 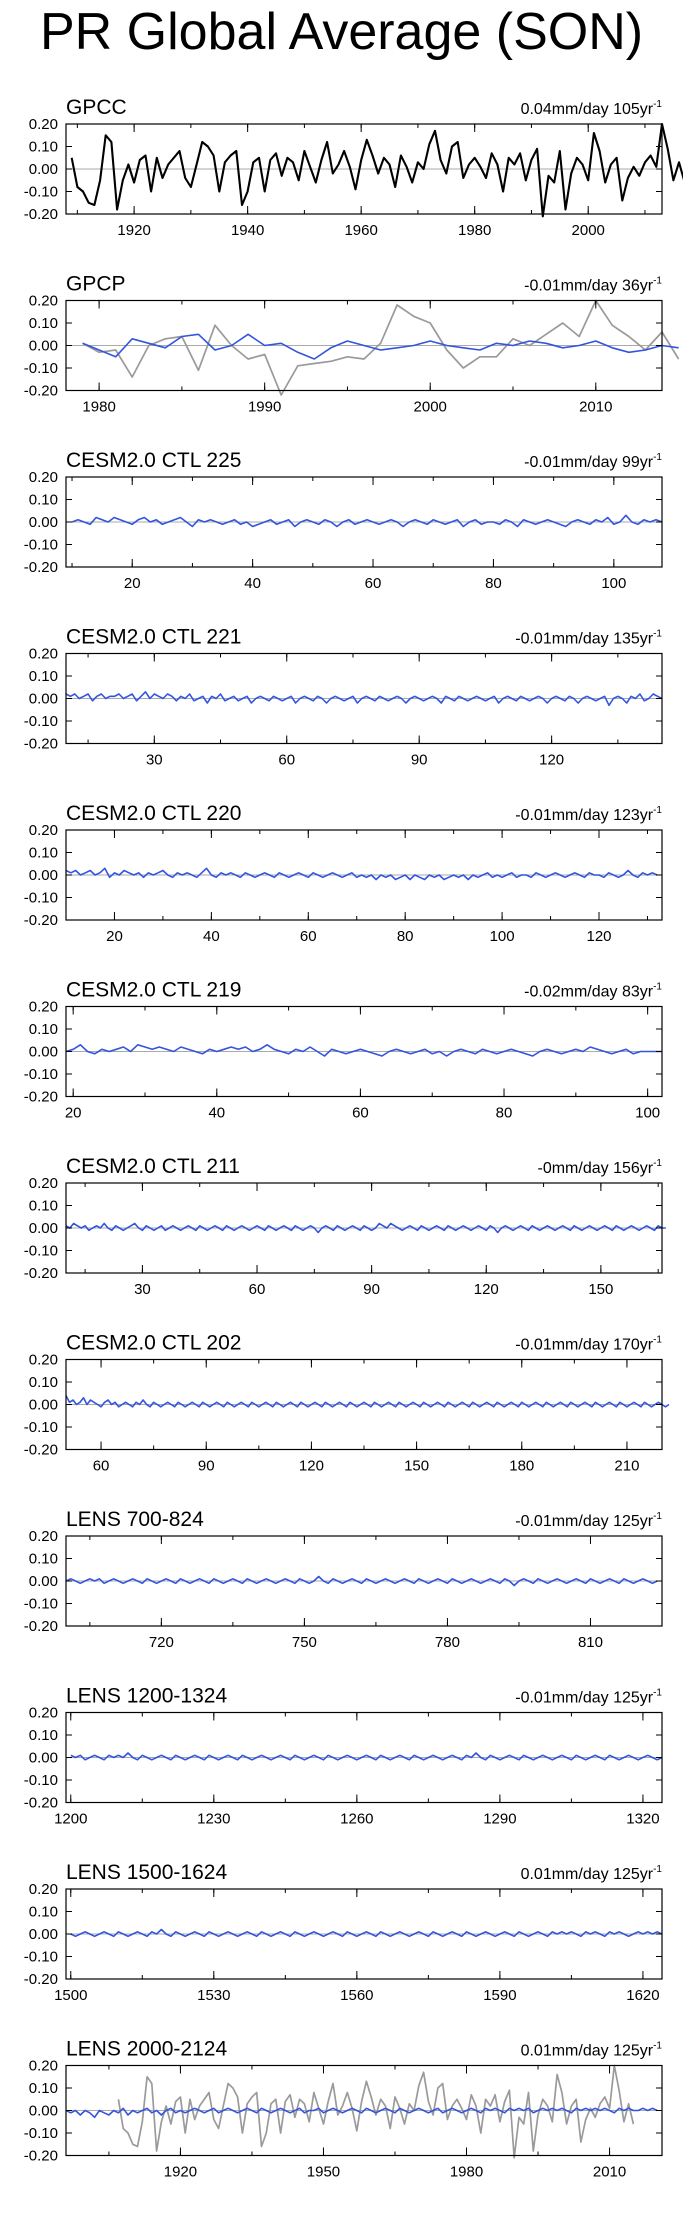 What do you see at coordinates (593, 991) in the screenshot?
I see `trend-label: -0.02mm/day 83yr-1` at bounding box center [593, 991].